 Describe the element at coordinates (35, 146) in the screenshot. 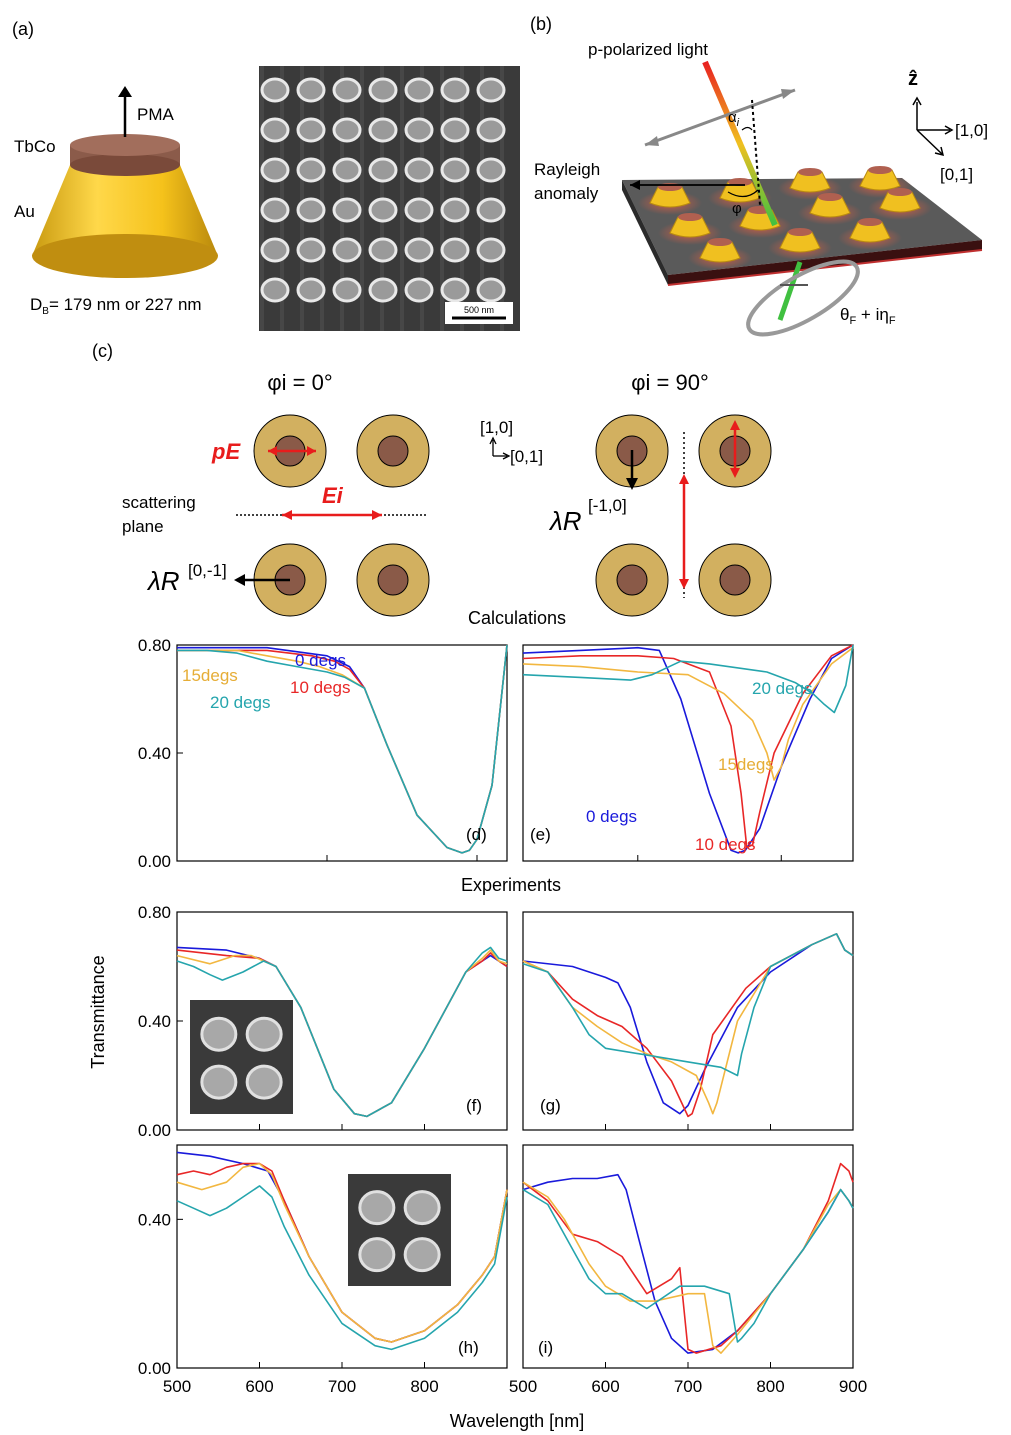

I see `tbco-label: TbCo` at that location.